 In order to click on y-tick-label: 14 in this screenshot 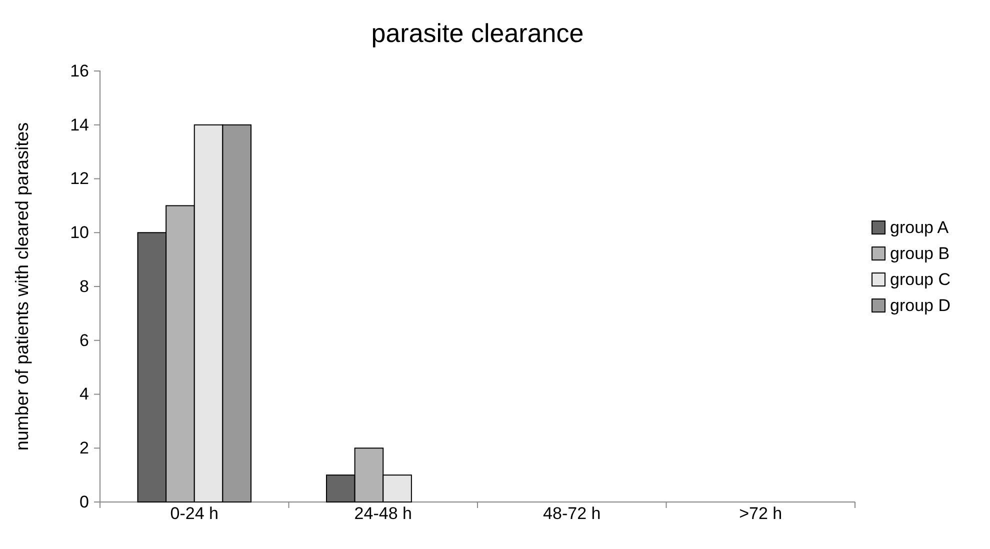, I will do `click(79, 124)`.